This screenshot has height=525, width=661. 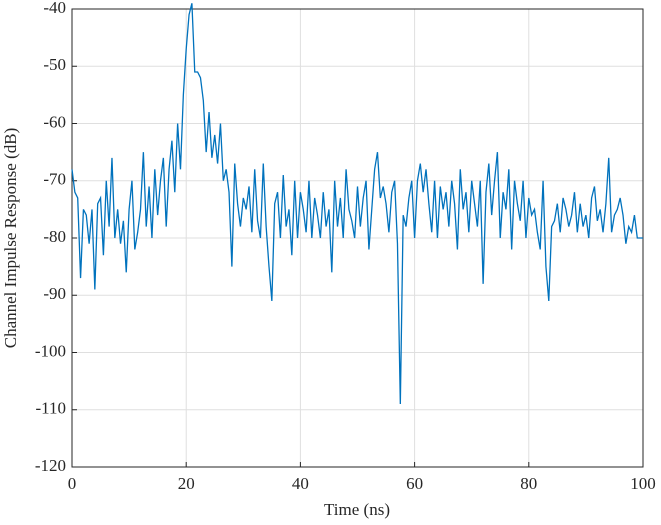 I want to click on y-tick-label: -70, so click(x=54, y=179).